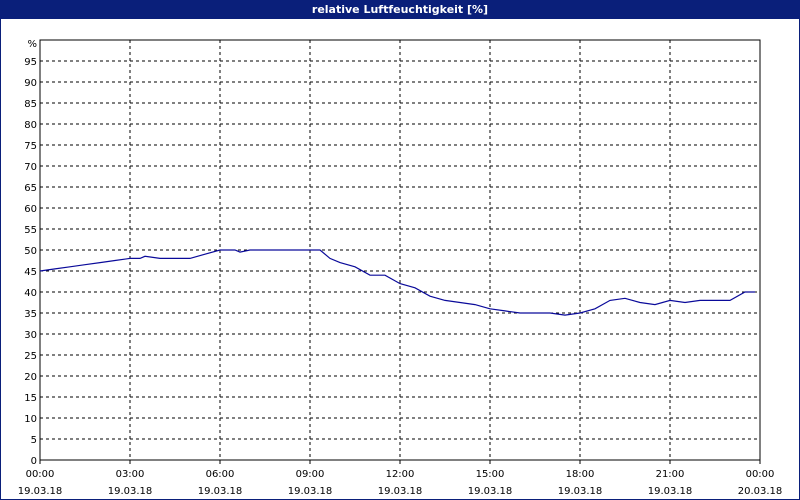 Image resolution: width=800 pixels, height=500 pixels. Describe the element at coordinates (34, 461) in the screenshot. I see `y-tick-label: 0` at that location.